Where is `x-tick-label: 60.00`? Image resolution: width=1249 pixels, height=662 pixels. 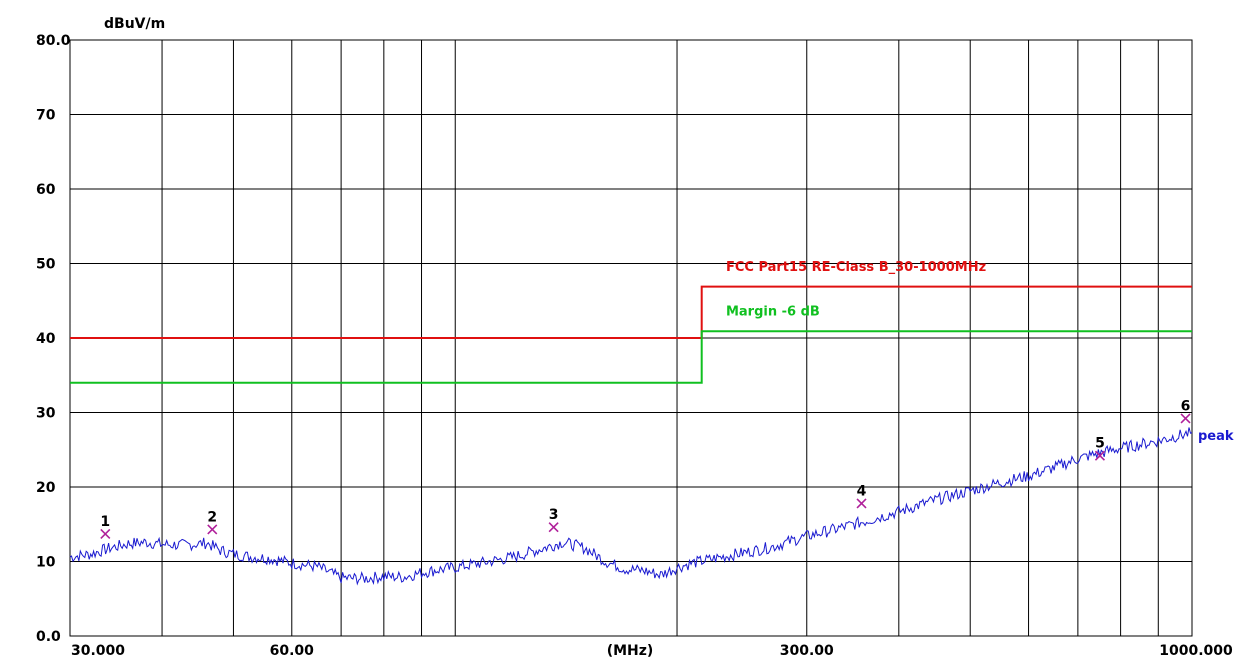
x-tick-label: 60.00 is located at coordinates (292, 651).